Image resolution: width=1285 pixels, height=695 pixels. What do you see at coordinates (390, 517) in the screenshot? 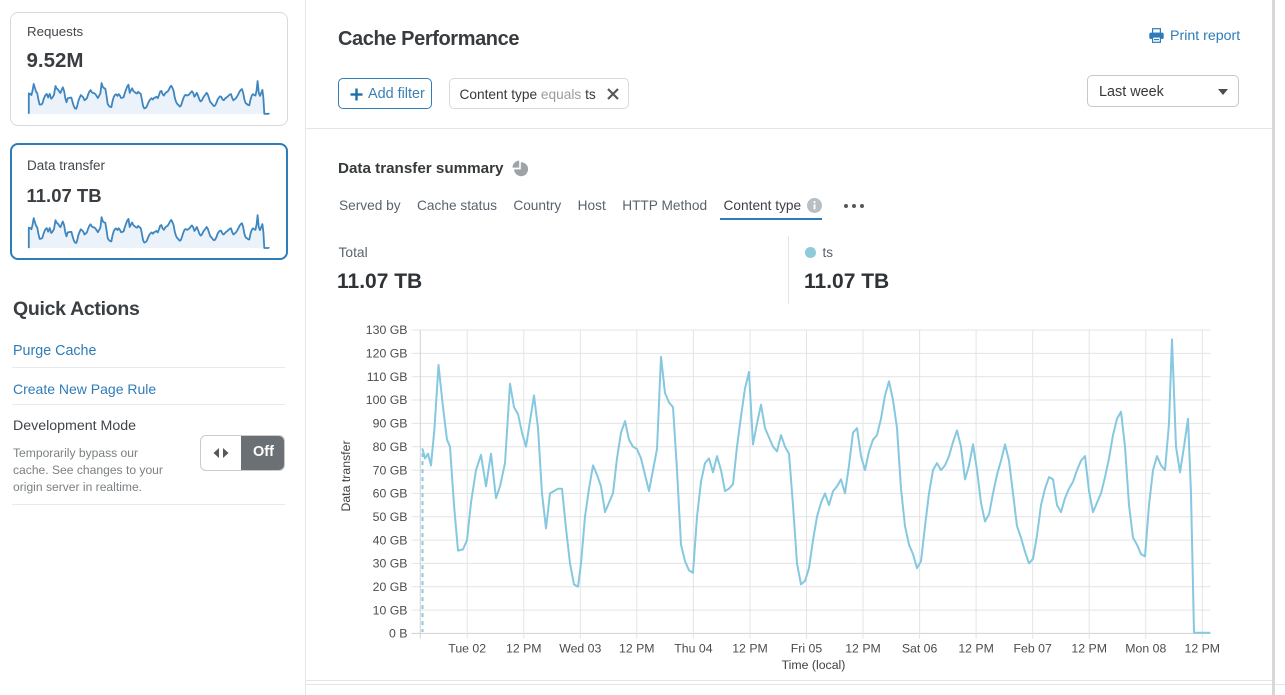
I see `svg-text: 50 GB` at bounding box center [390, 517].